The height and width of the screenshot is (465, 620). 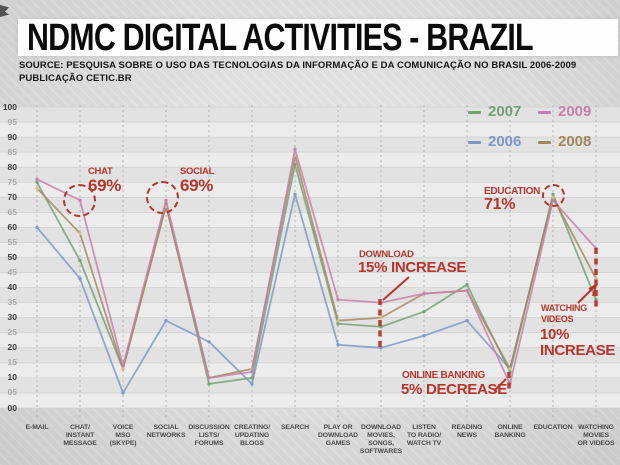 What do you see at coordinates (578, 350) in the screenshot?
I see `annotation-watching-text-4: INCREASE` at bounding box center [578, 350].